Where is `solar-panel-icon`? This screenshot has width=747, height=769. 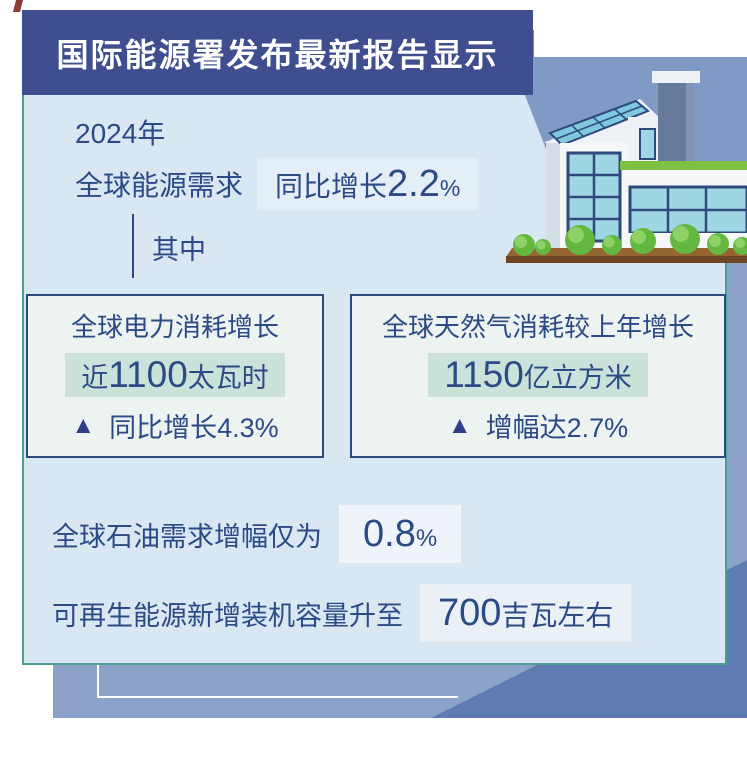 solar-panel-icon is located at coordinates (599, 123).